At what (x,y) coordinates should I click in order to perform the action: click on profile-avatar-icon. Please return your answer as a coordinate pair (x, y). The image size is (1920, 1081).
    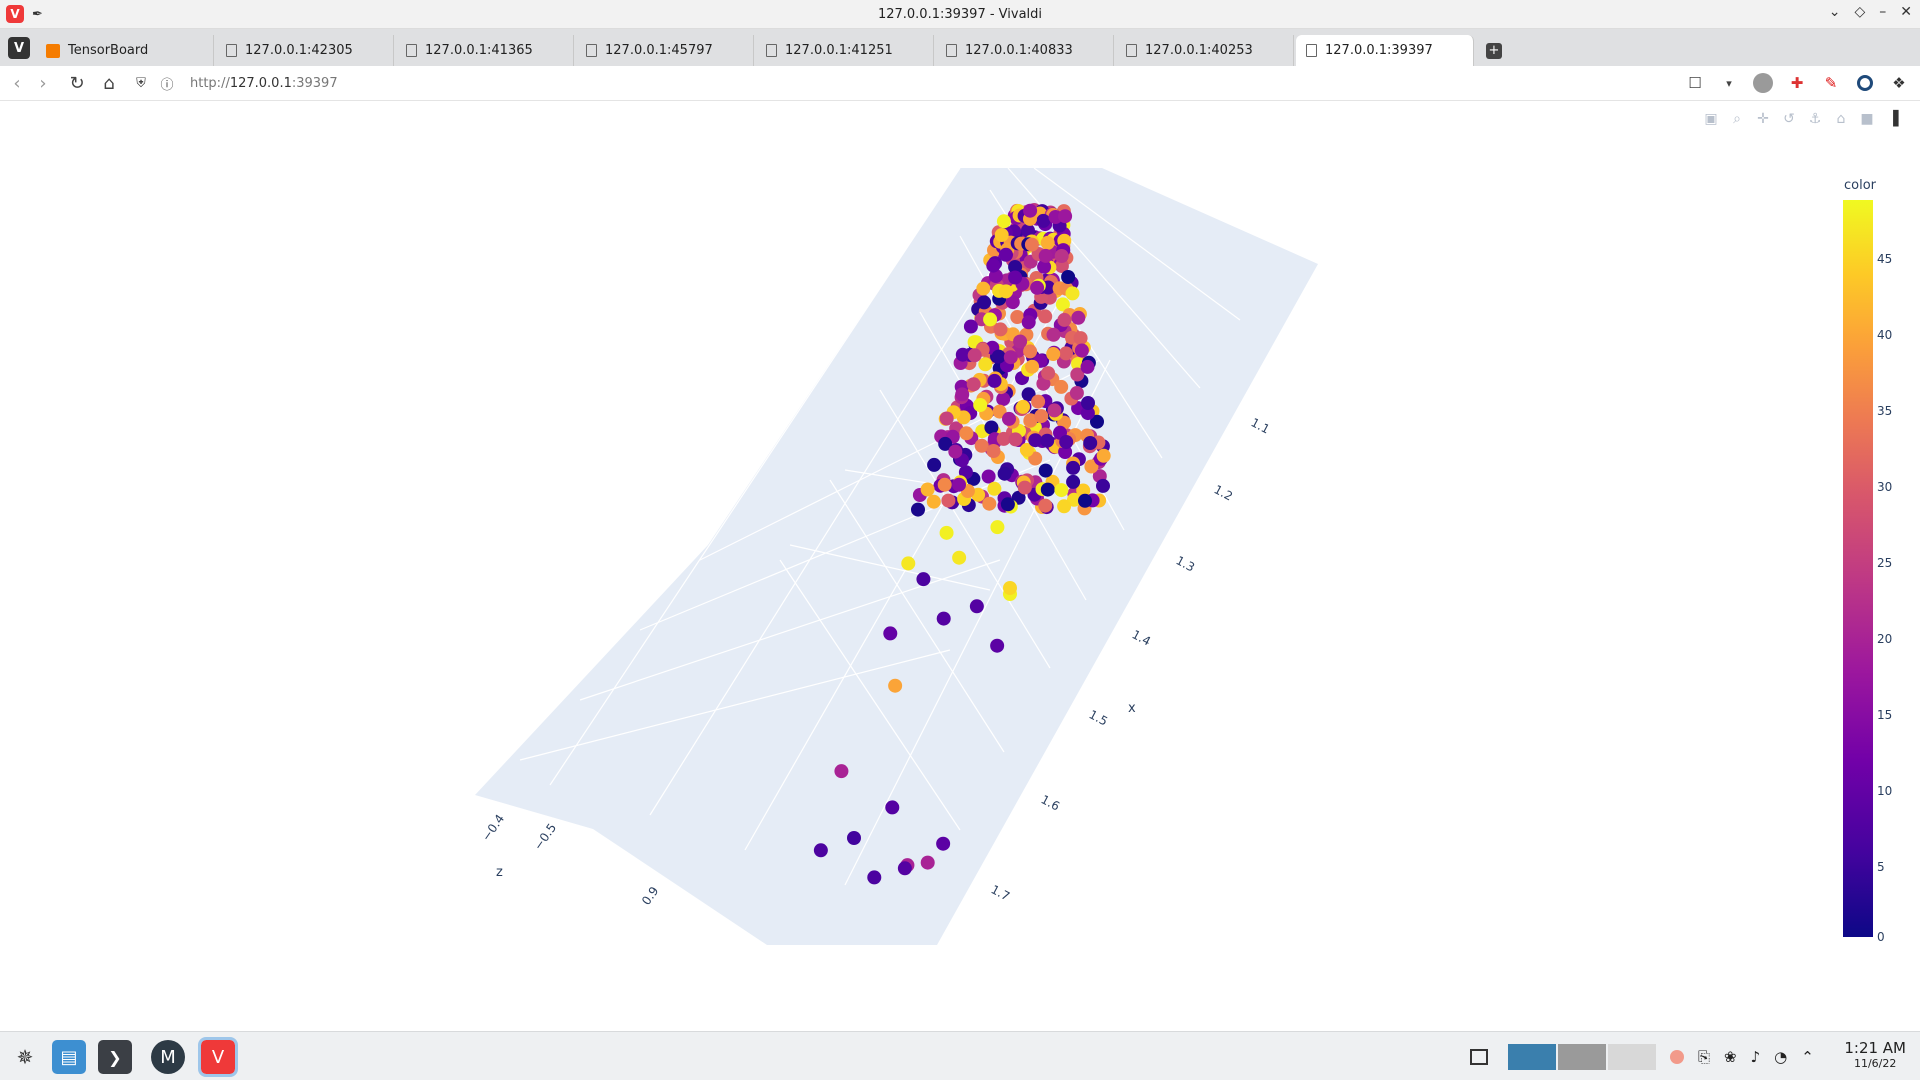
    Looking at the image, I should click on (1763, 83).